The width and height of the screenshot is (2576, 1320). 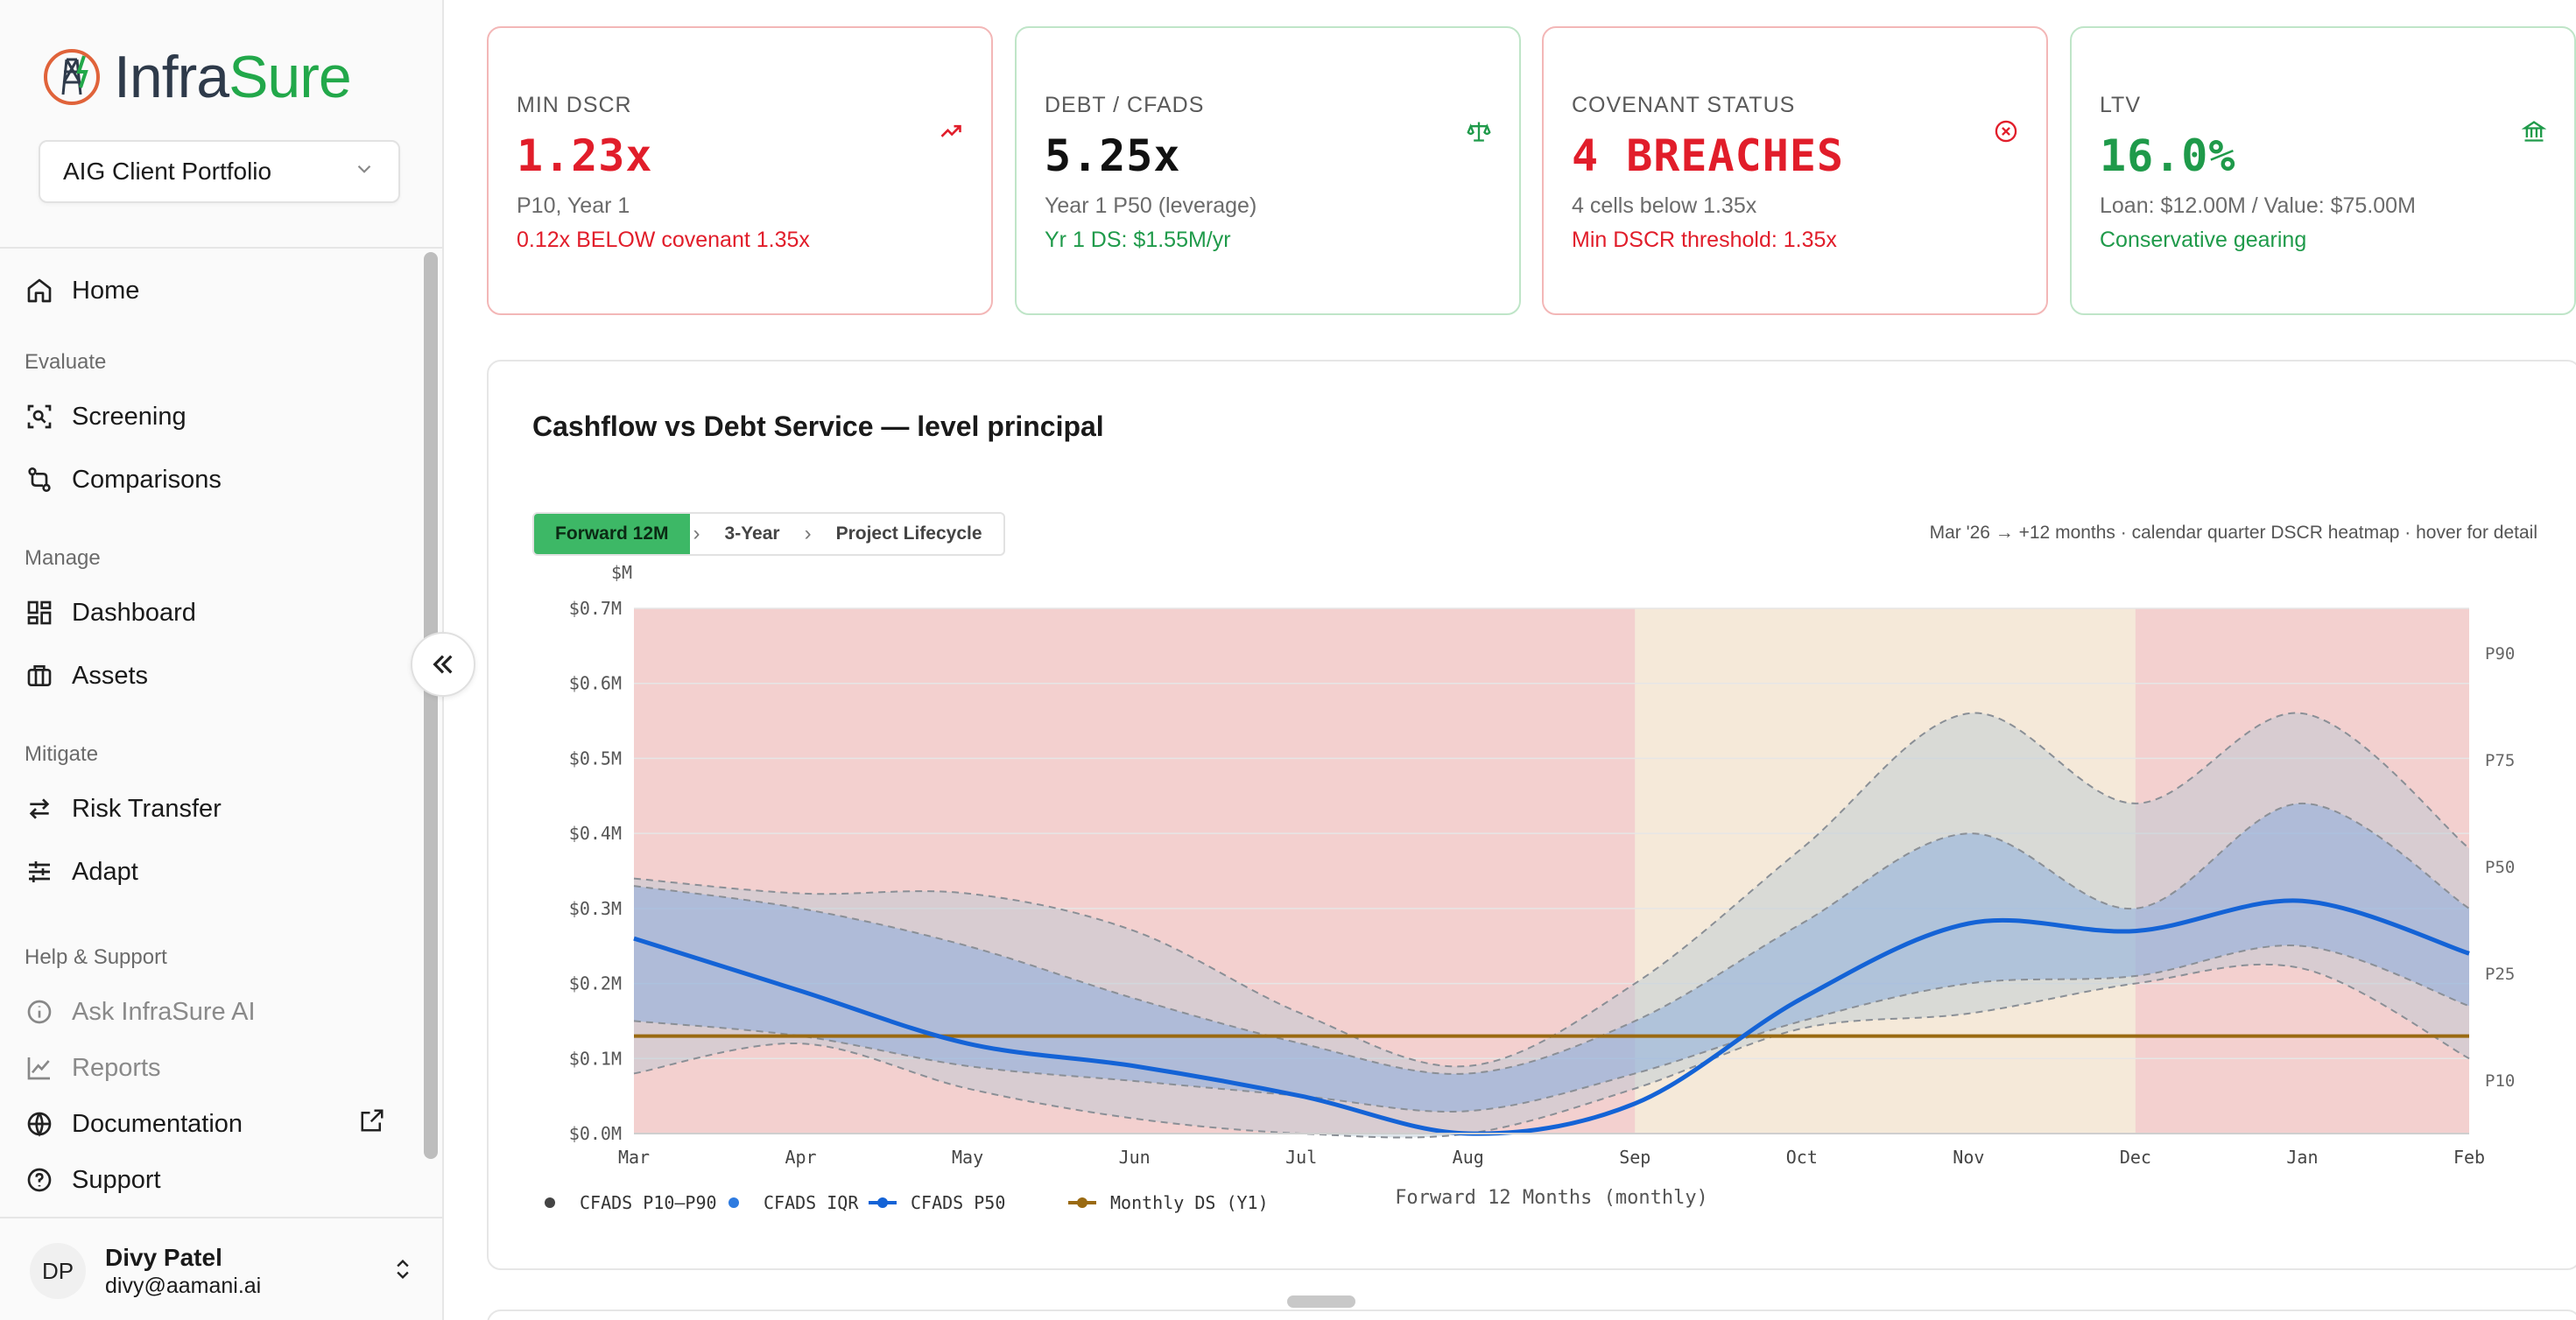 What do you see at coordinates (573, 205) in the screenshot?
I see `kpi-sub: P10, Year 1` at bounding box center [573, 205].